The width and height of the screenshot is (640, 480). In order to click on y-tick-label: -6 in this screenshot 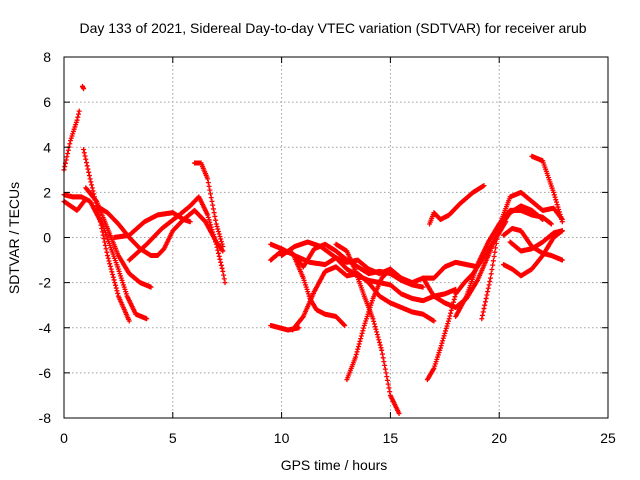, I will do `click(45, 373)`.